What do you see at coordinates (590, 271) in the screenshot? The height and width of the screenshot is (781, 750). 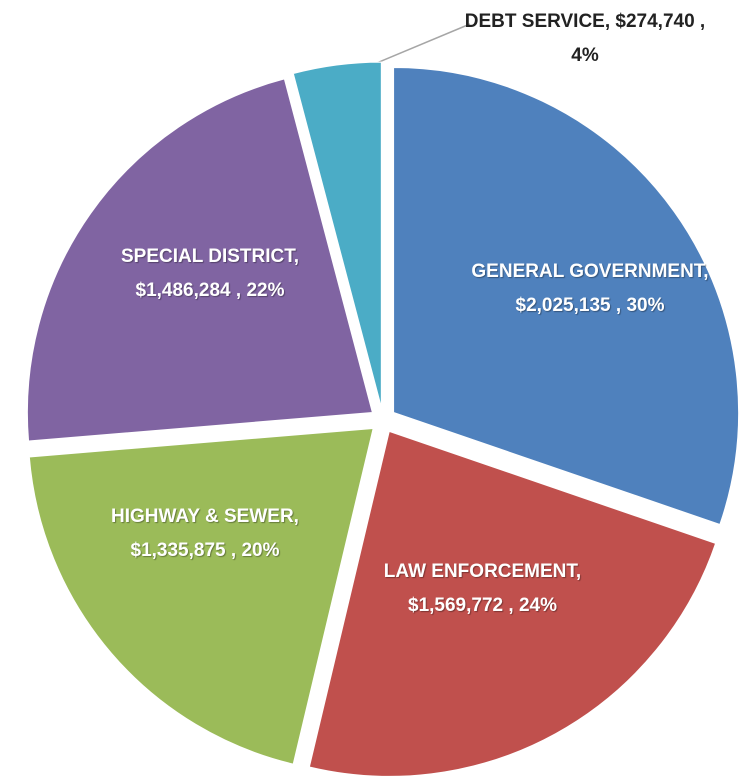 I see `category-label: GENERAL GOVERNMENT,` at bounding box center [590, 271].